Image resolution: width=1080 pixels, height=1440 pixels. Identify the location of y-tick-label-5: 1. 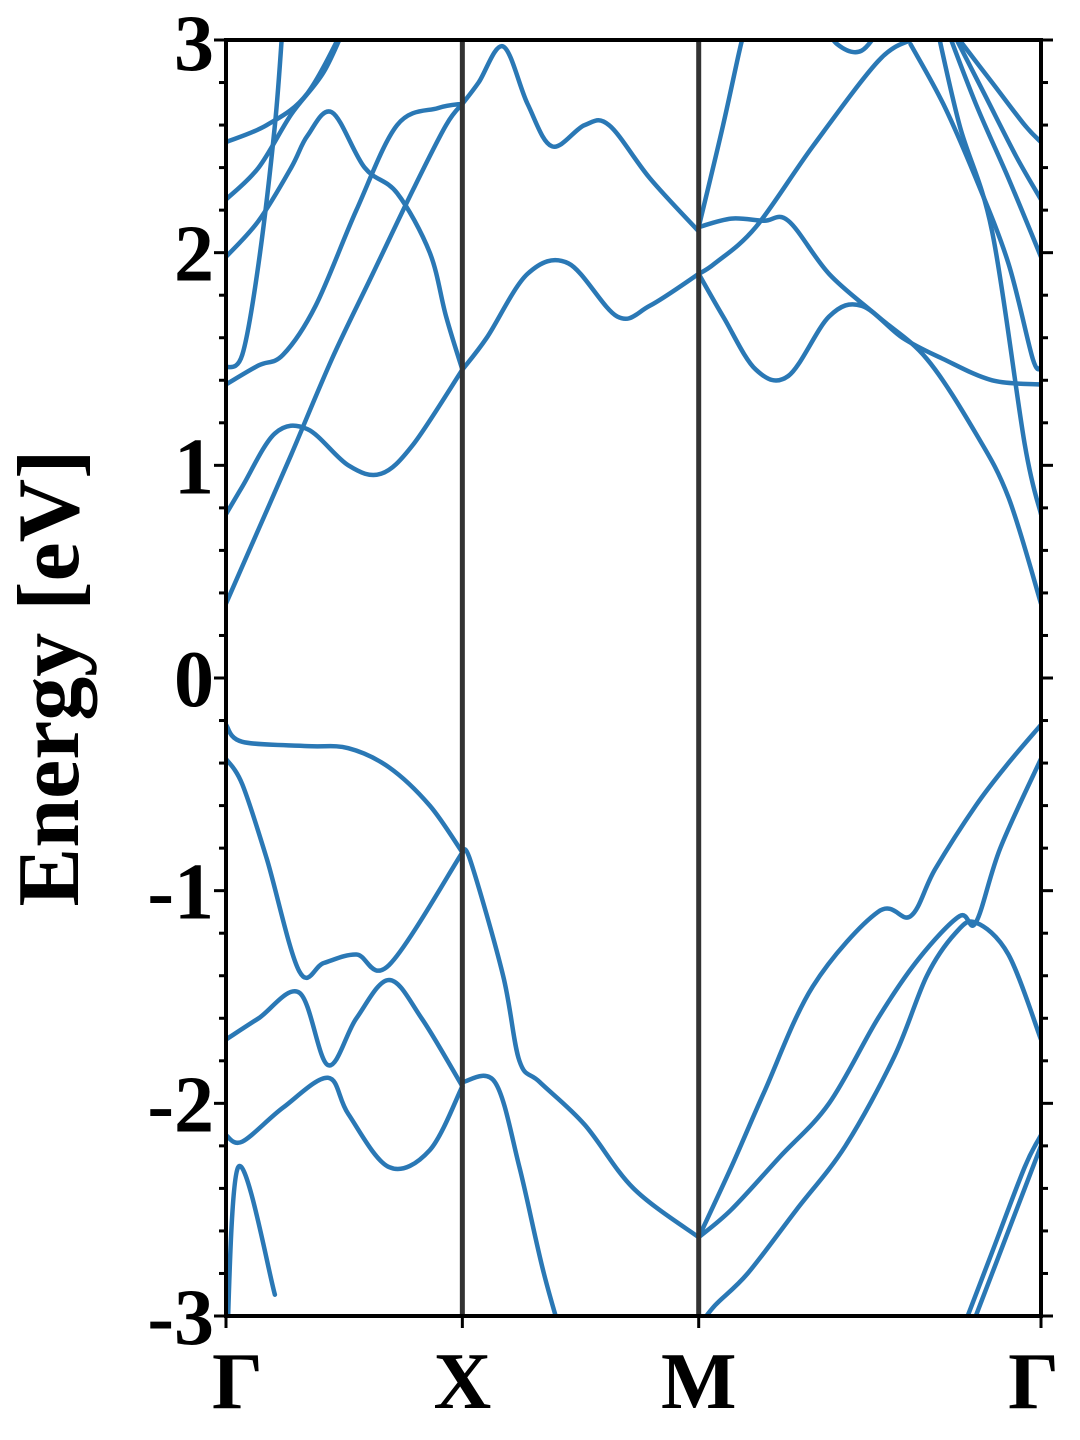
(194, 467).